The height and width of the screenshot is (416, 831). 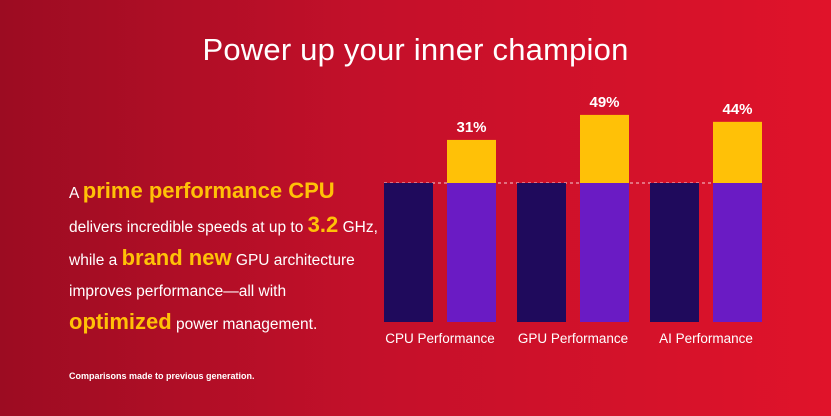 I want to click on category-label-3: AI Performance, so click(x=706, y=338).